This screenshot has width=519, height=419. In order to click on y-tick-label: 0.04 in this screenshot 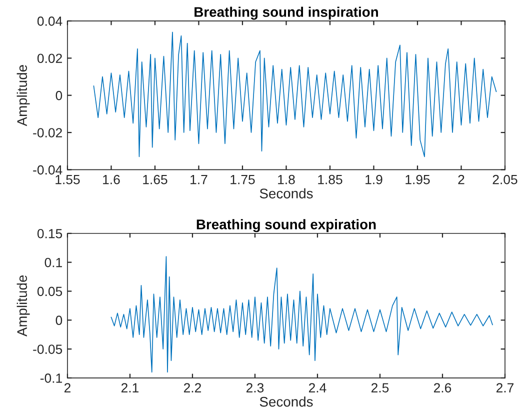, I will do `click(49, 21)`.